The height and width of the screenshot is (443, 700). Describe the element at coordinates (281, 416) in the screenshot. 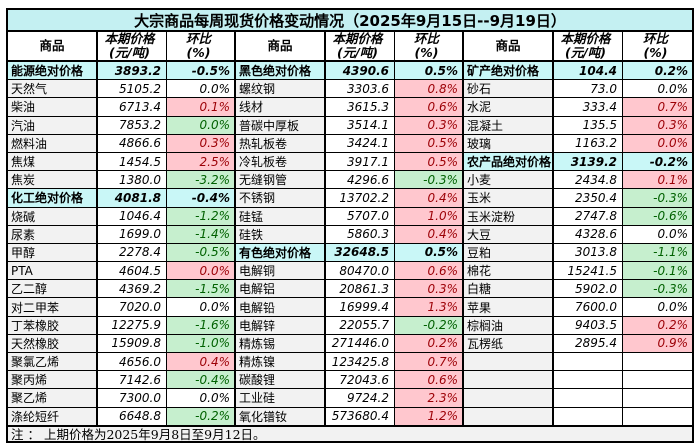

I see `commodity-cell: 氧化镨钕` at that location.